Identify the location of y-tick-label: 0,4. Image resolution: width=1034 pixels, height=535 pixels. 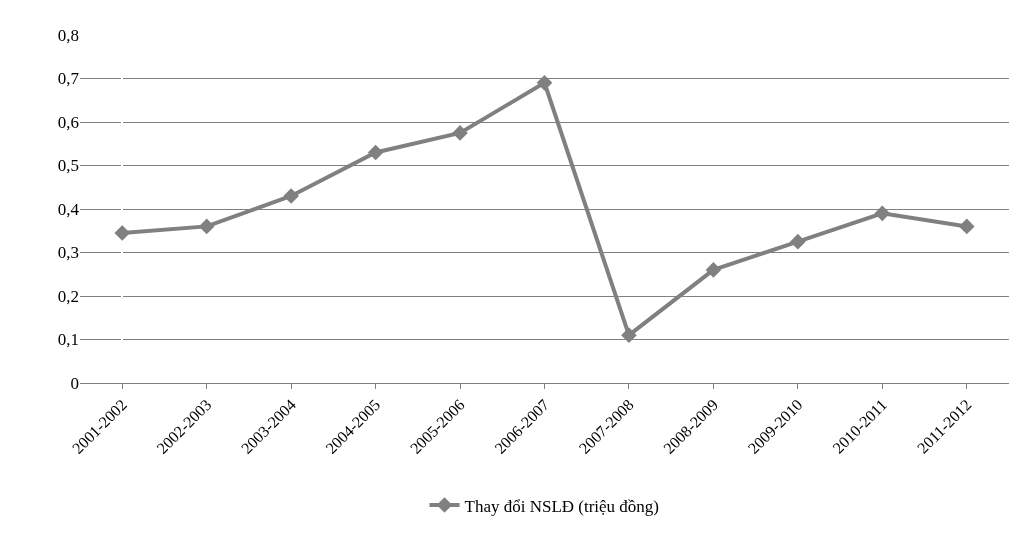
(68, 209).